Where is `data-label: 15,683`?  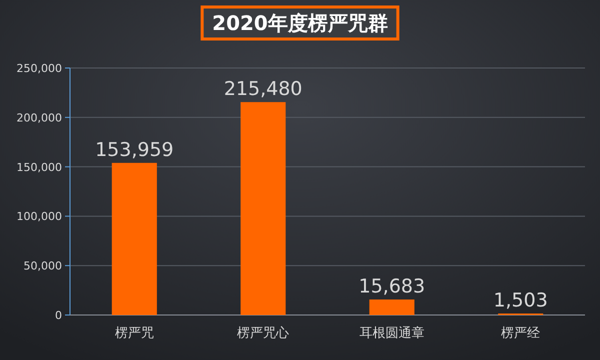 data-label: 15,683 is located at coordinates (392, 287).